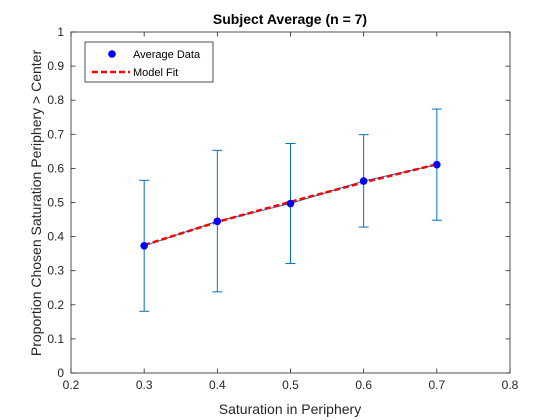 This screenshot has width=560, height=420. I want to click on y-tick-label: 0, so click(60, 373).